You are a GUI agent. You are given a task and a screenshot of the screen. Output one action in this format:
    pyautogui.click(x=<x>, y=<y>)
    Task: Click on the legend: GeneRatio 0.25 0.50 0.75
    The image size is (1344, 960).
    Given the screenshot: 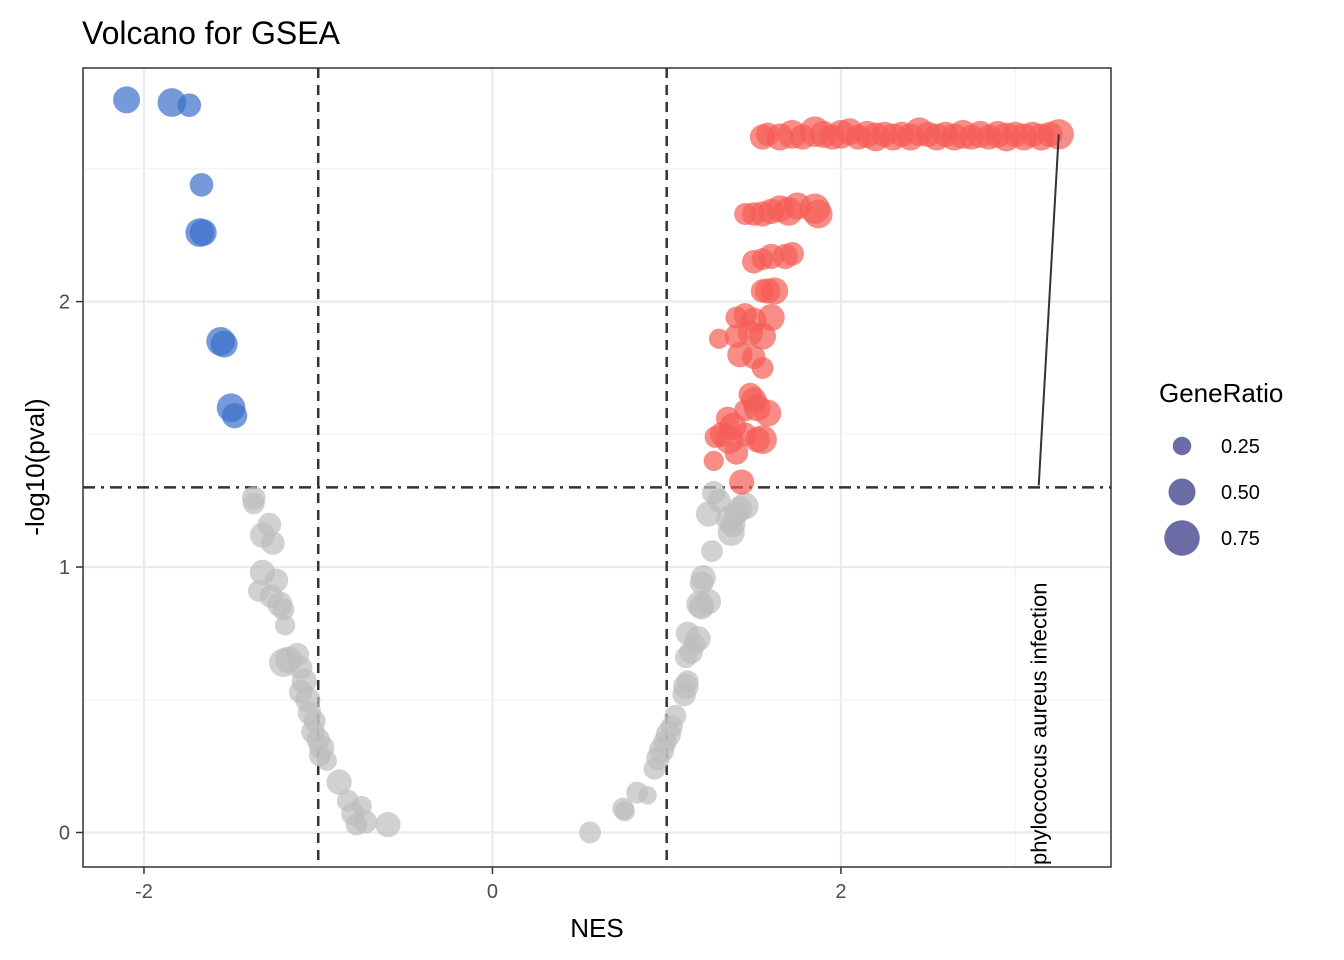 What is the action you would take?
    pyautogui.click(x=1221, y=467)
    